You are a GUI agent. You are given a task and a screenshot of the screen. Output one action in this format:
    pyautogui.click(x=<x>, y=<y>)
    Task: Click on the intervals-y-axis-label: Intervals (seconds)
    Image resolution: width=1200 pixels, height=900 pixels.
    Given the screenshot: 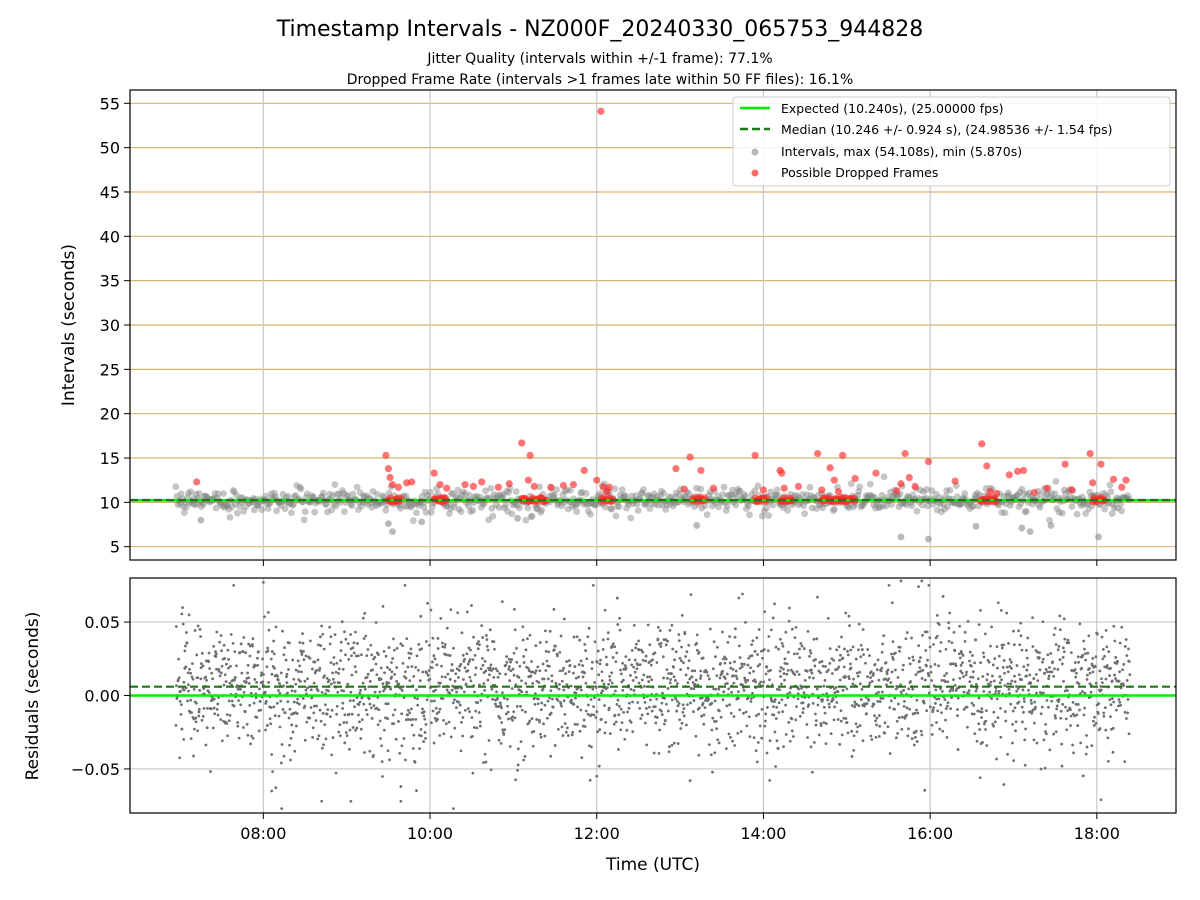 What is the action you would take?
    pyautogui.click(x=69, y=325)
    